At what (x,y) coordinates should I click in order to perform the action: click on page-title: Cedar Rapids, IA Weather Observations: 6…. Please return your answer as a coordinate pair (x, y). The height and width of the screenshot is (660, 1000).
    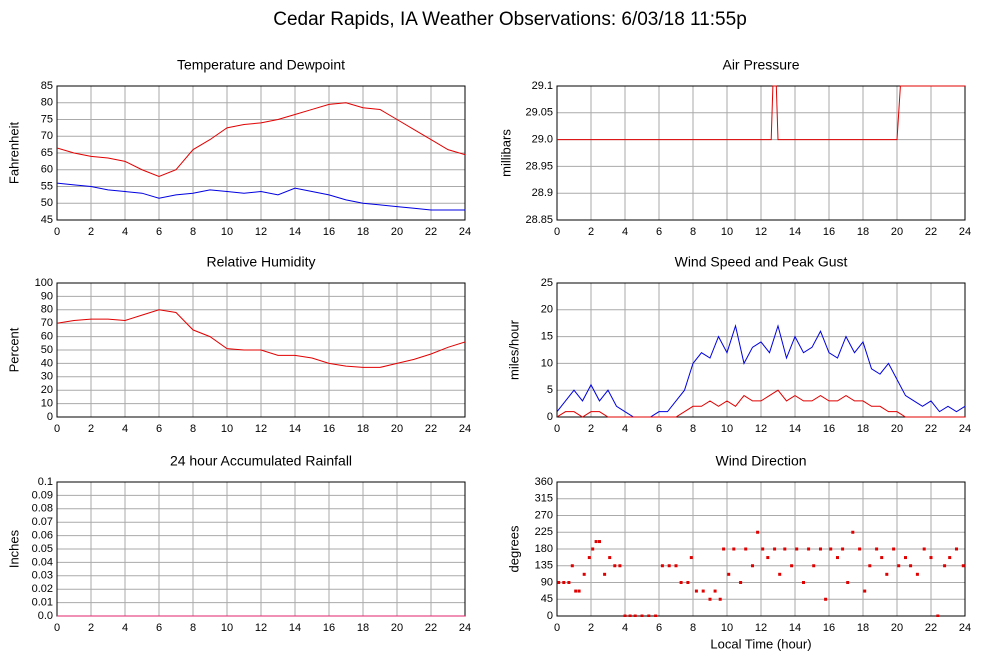
    Looking at the image, I should click on (510, 19).